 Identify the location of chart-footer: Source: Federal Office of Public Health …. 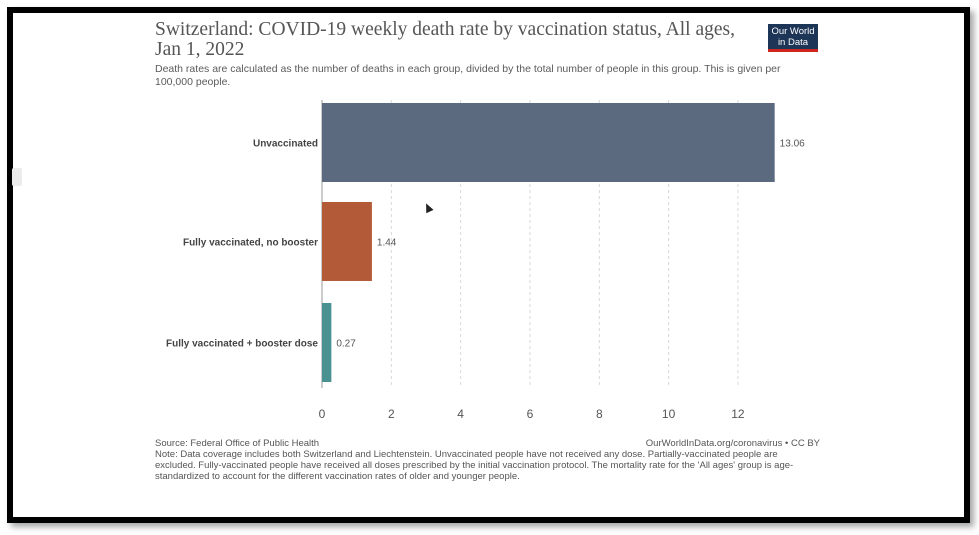
(487, 460).